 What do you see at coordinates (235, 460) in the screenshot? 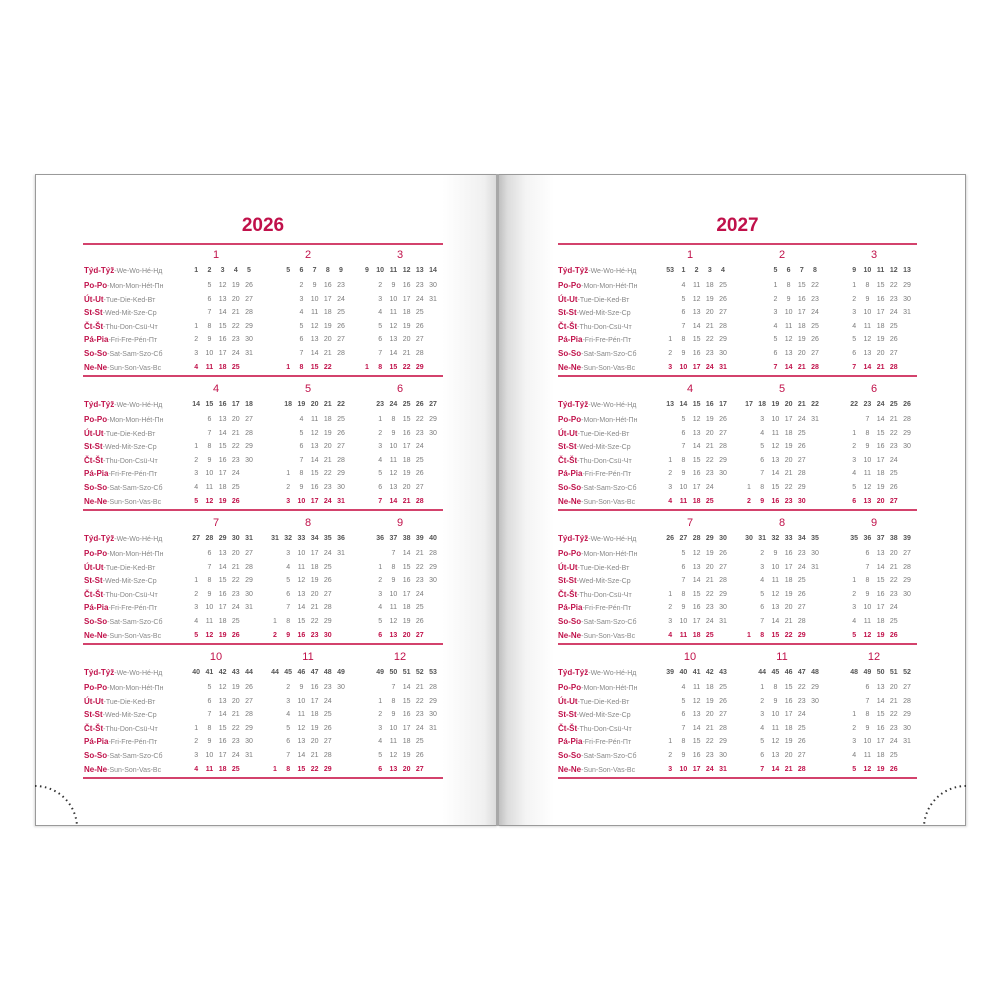
I see `day-date: 23` at bounding box center [235, 460].